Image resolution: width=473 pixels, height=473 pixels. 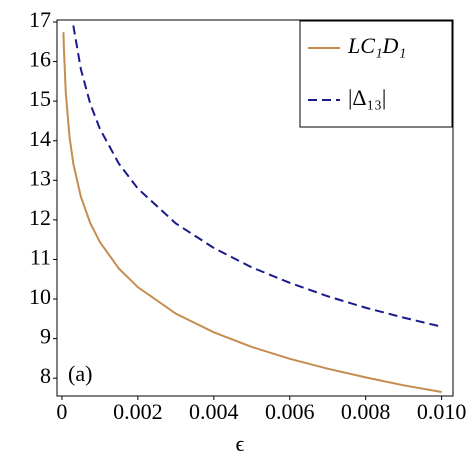 I want to click on y-tick-label: 11, so click(x=40, y=256).